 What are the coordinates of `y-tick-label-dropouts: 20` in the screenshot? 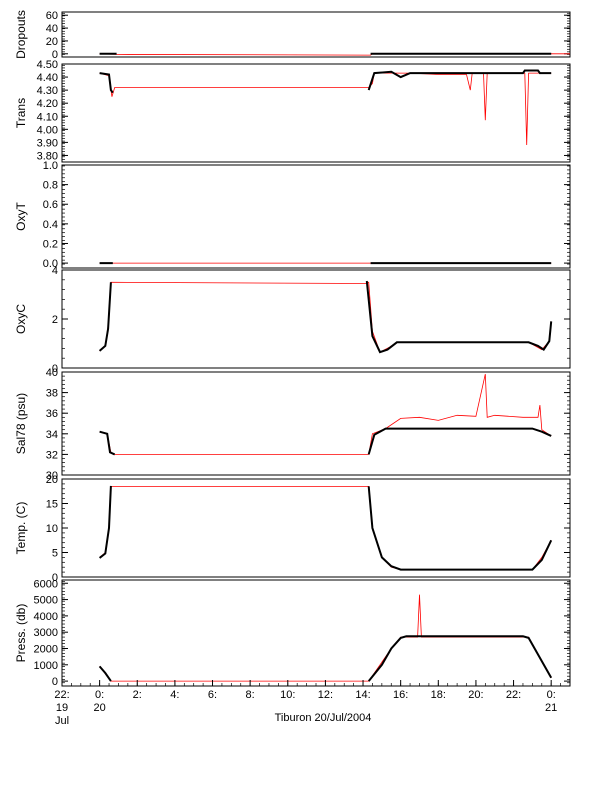 It's located at (52, 42).